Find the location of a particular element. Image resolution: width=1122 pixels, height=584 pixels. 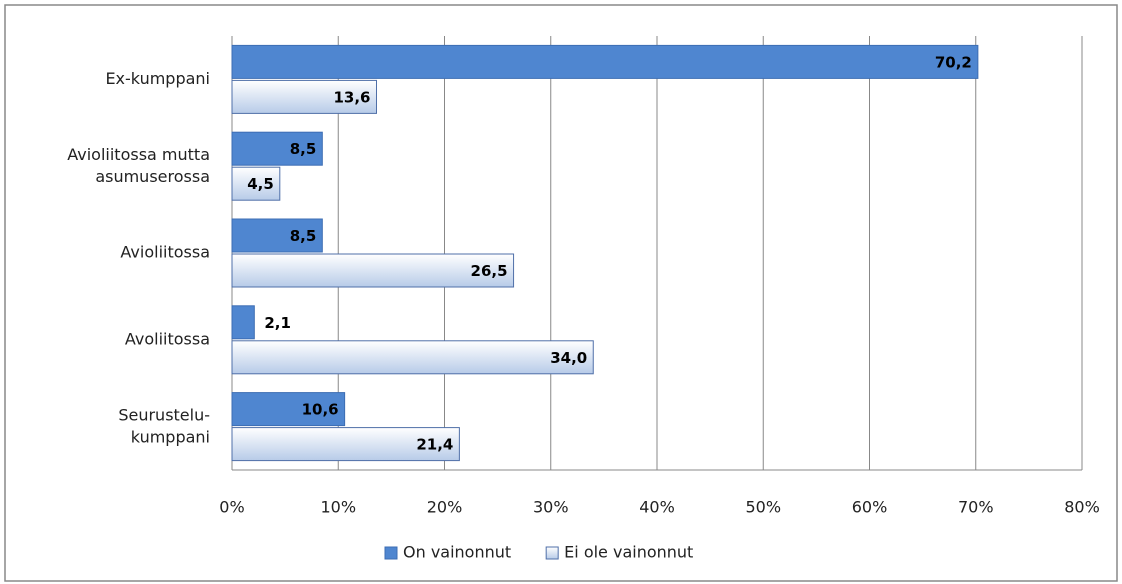

data-label: 13,6 is located at coordinates (351, 97).